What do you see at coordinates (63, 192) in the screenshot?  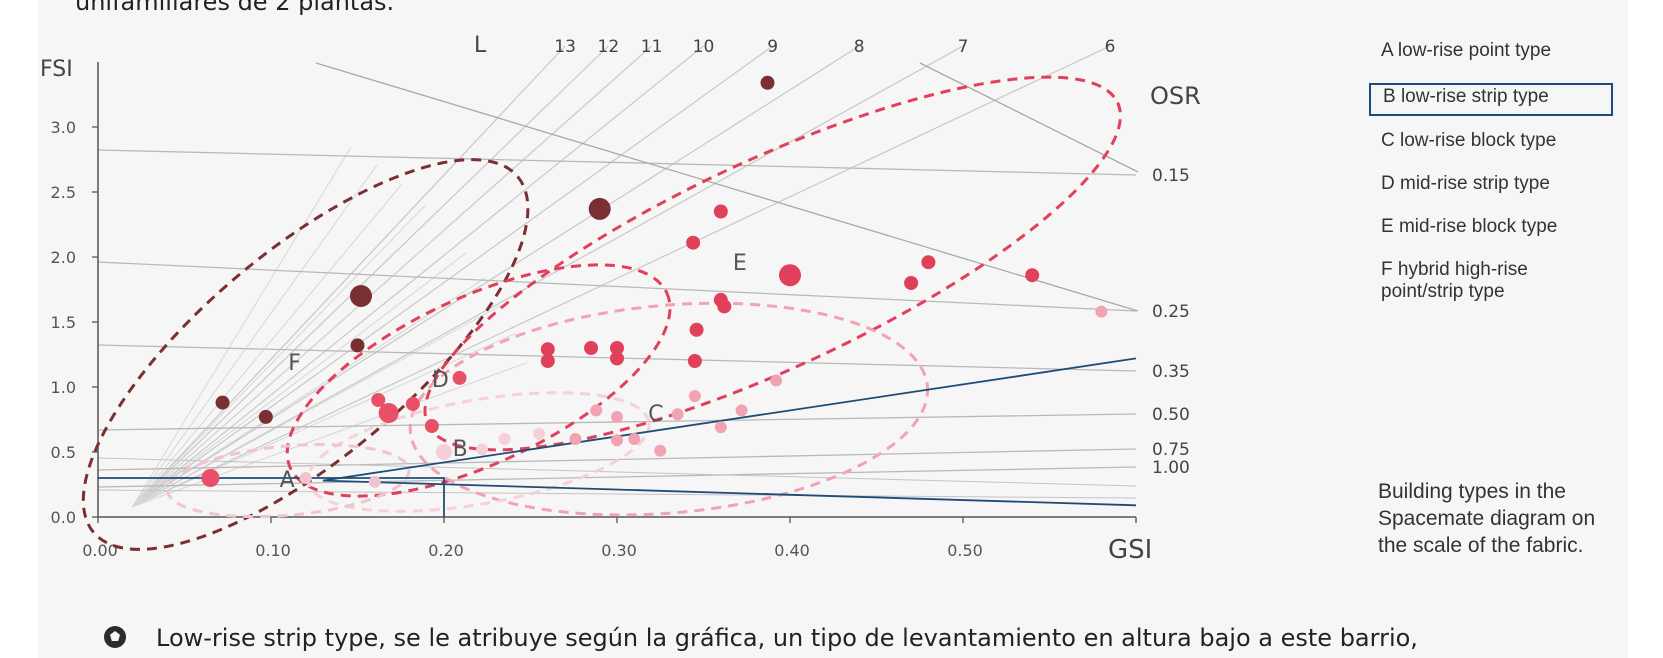 I see `y-tick-label: 2.5` at bounding box center [63, 192].